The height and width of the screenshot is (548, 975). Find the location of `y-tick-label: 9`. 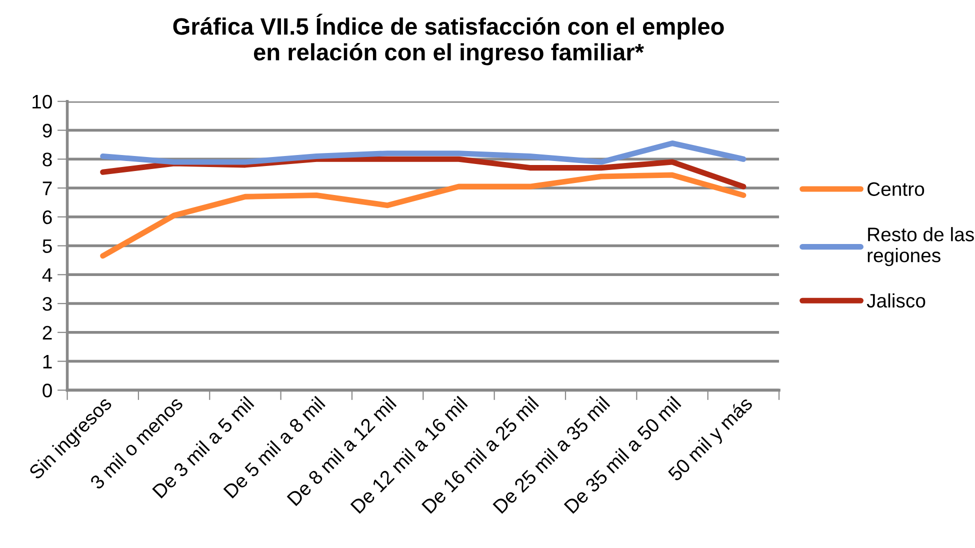

y-tick-label: 9 is located at coordinates (47, 131).